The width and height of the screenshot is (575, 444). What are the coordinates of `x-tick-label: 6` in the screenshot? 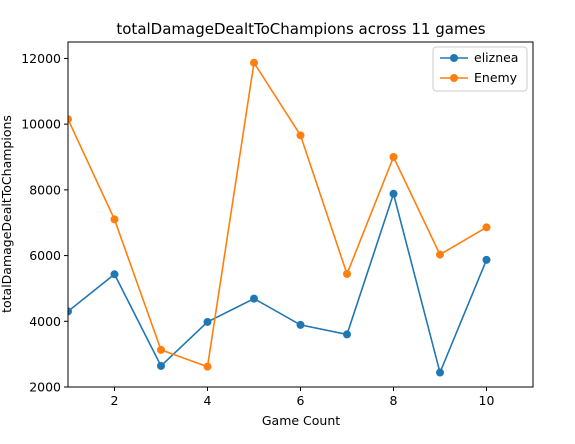 It's located at (301, 400).